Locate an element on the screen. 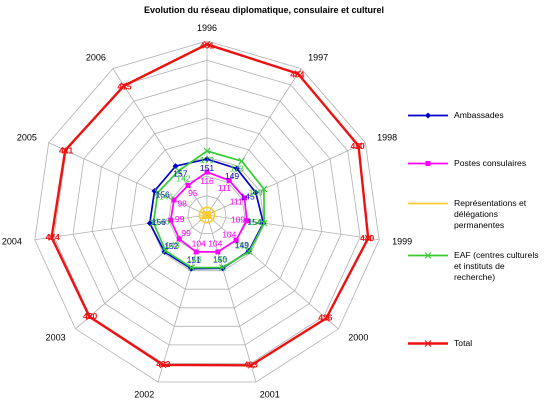 Image resolution: width=550 pixels, height=401 pixels. data-label-s1-1997: 111 is located at coordinates (224, 188).